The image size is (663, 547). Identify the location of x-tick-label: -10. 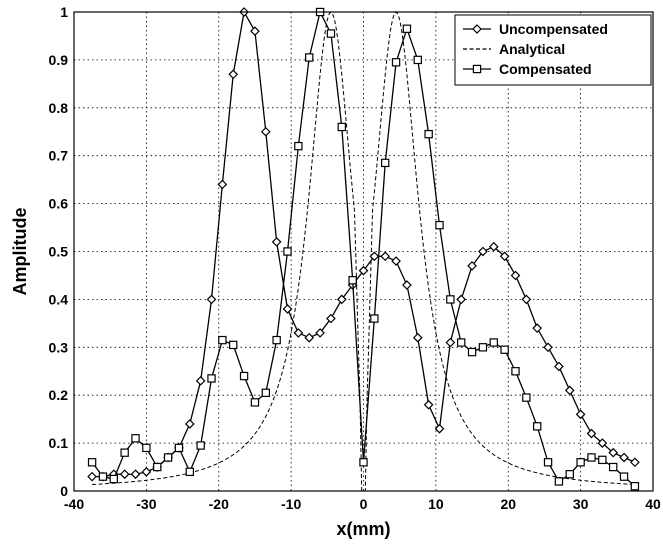
(291, 504).